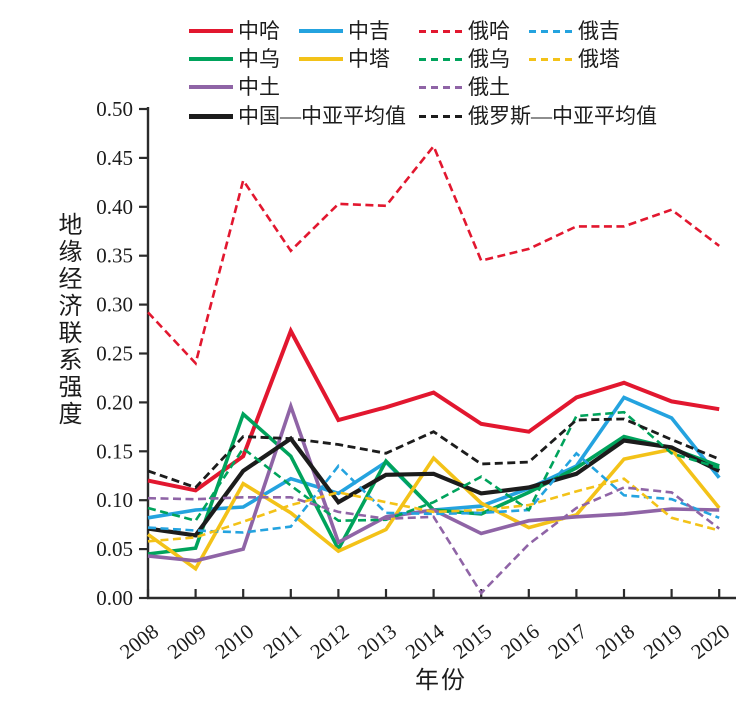  Describe the element at coordinates (464, 31) in the screenshot. I see `legend-item-俄哈: 俄哈` at that location.